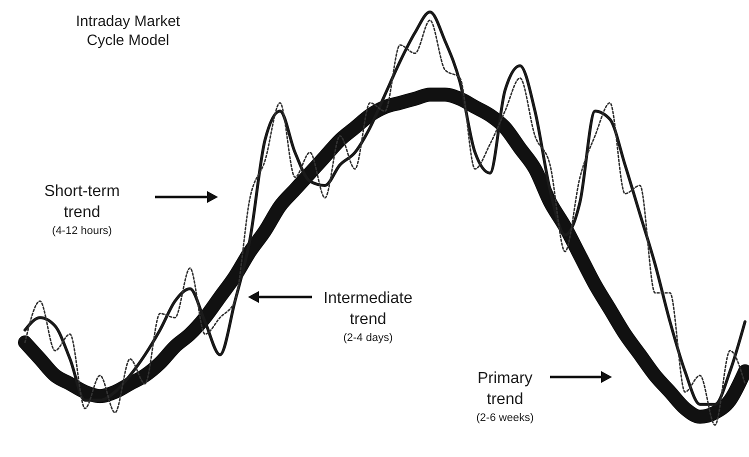 The height and width of the screenshot is (457, 749). I want to click on annotation: Intermediate trend (2-4 days), so click(368, 317).